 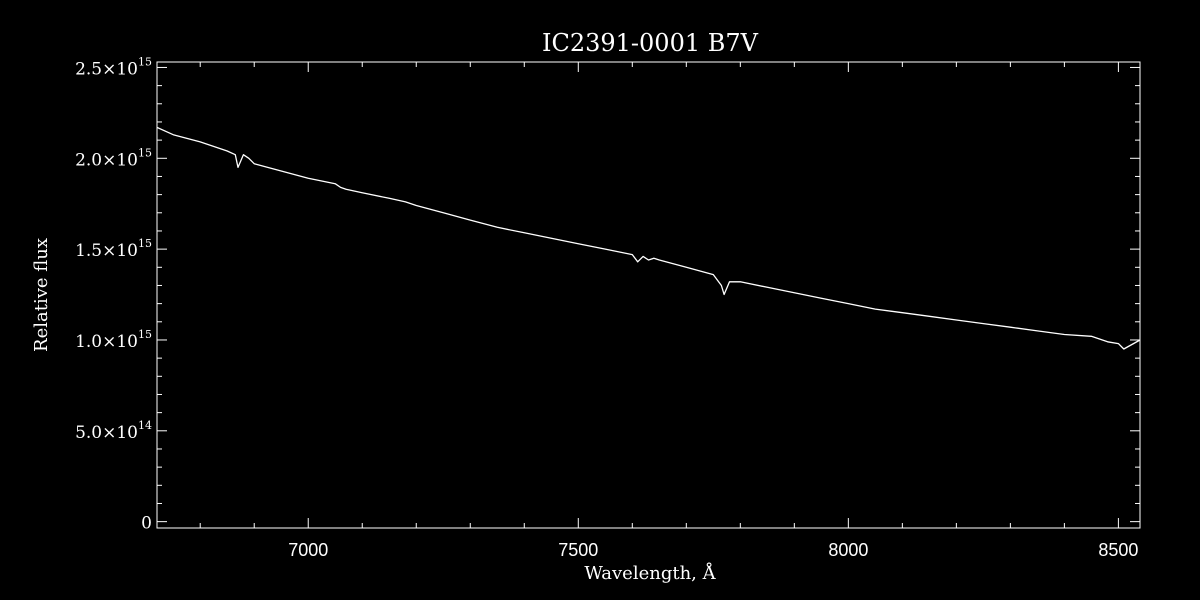 I want to click on chart-title: IC2391-0001 B7V, so click(x=650, y=43).